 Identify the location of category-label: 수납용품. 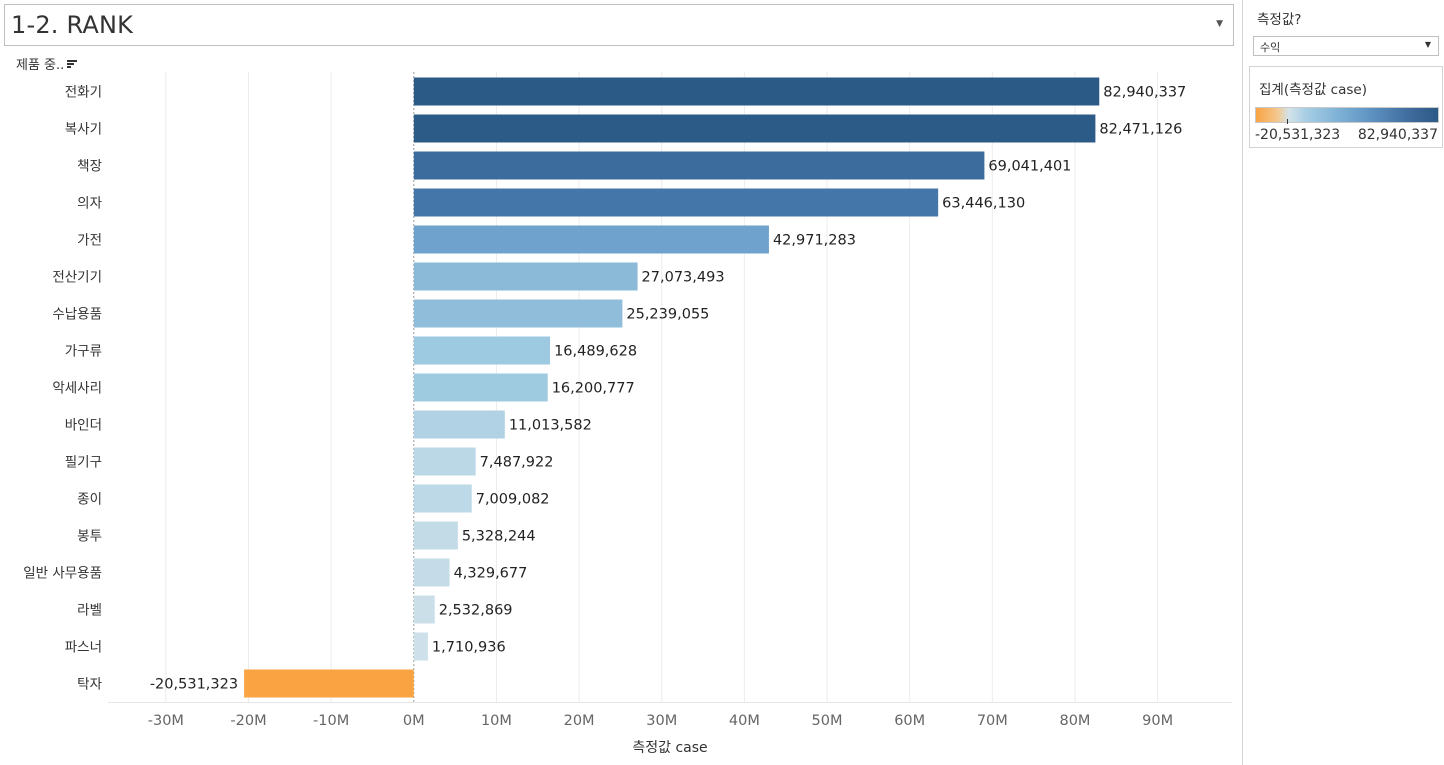
(77, 315).